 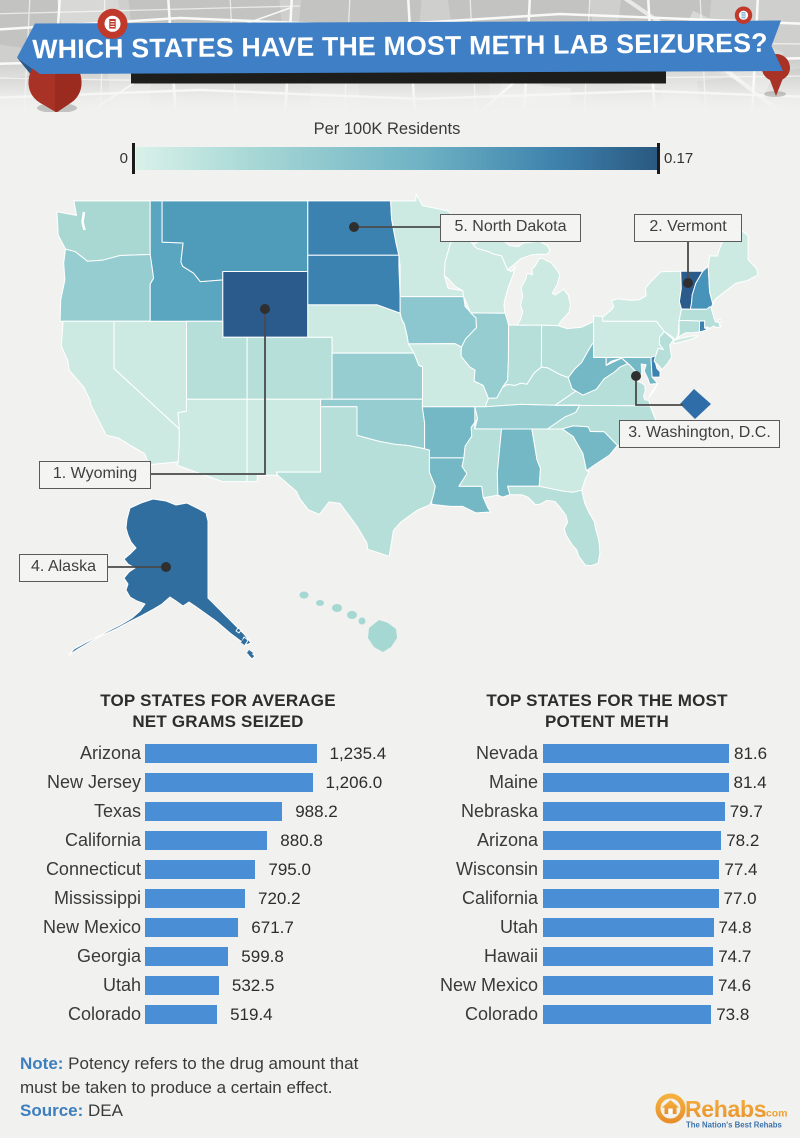 I want to click on svg-text: .com, so click(x=775, y=1114).